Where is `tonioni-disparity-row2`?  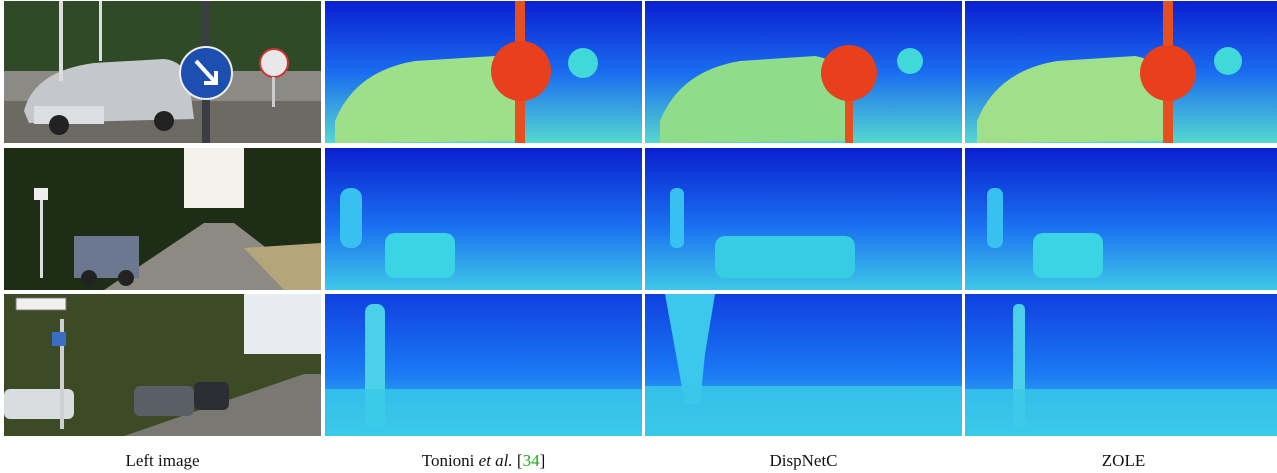 tonioni-disparity-row2 is located at coordinates (483, 219).